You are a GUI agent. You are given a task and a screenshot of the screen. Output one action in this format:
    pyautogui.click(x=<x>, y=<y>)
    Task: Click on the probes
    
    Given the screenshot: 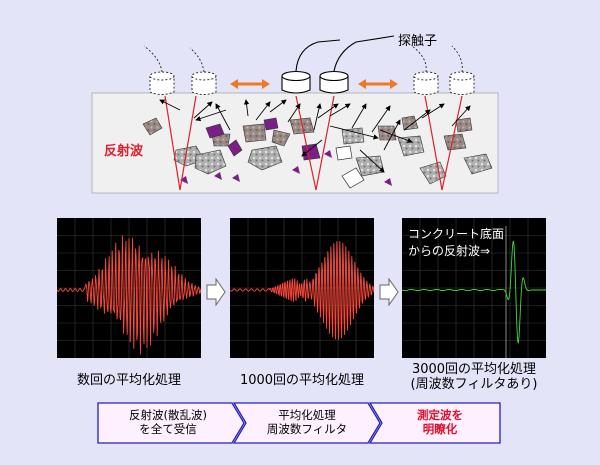 What is the action you would take?
    pyautogui.click(x=338, y=64)
    